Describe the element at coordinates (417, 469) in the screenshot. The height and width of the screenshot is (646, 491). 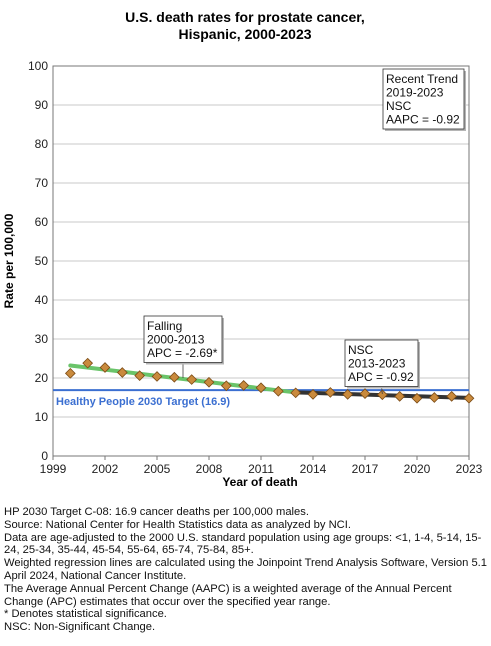
I see `x-tick-label: 2020` at that location.